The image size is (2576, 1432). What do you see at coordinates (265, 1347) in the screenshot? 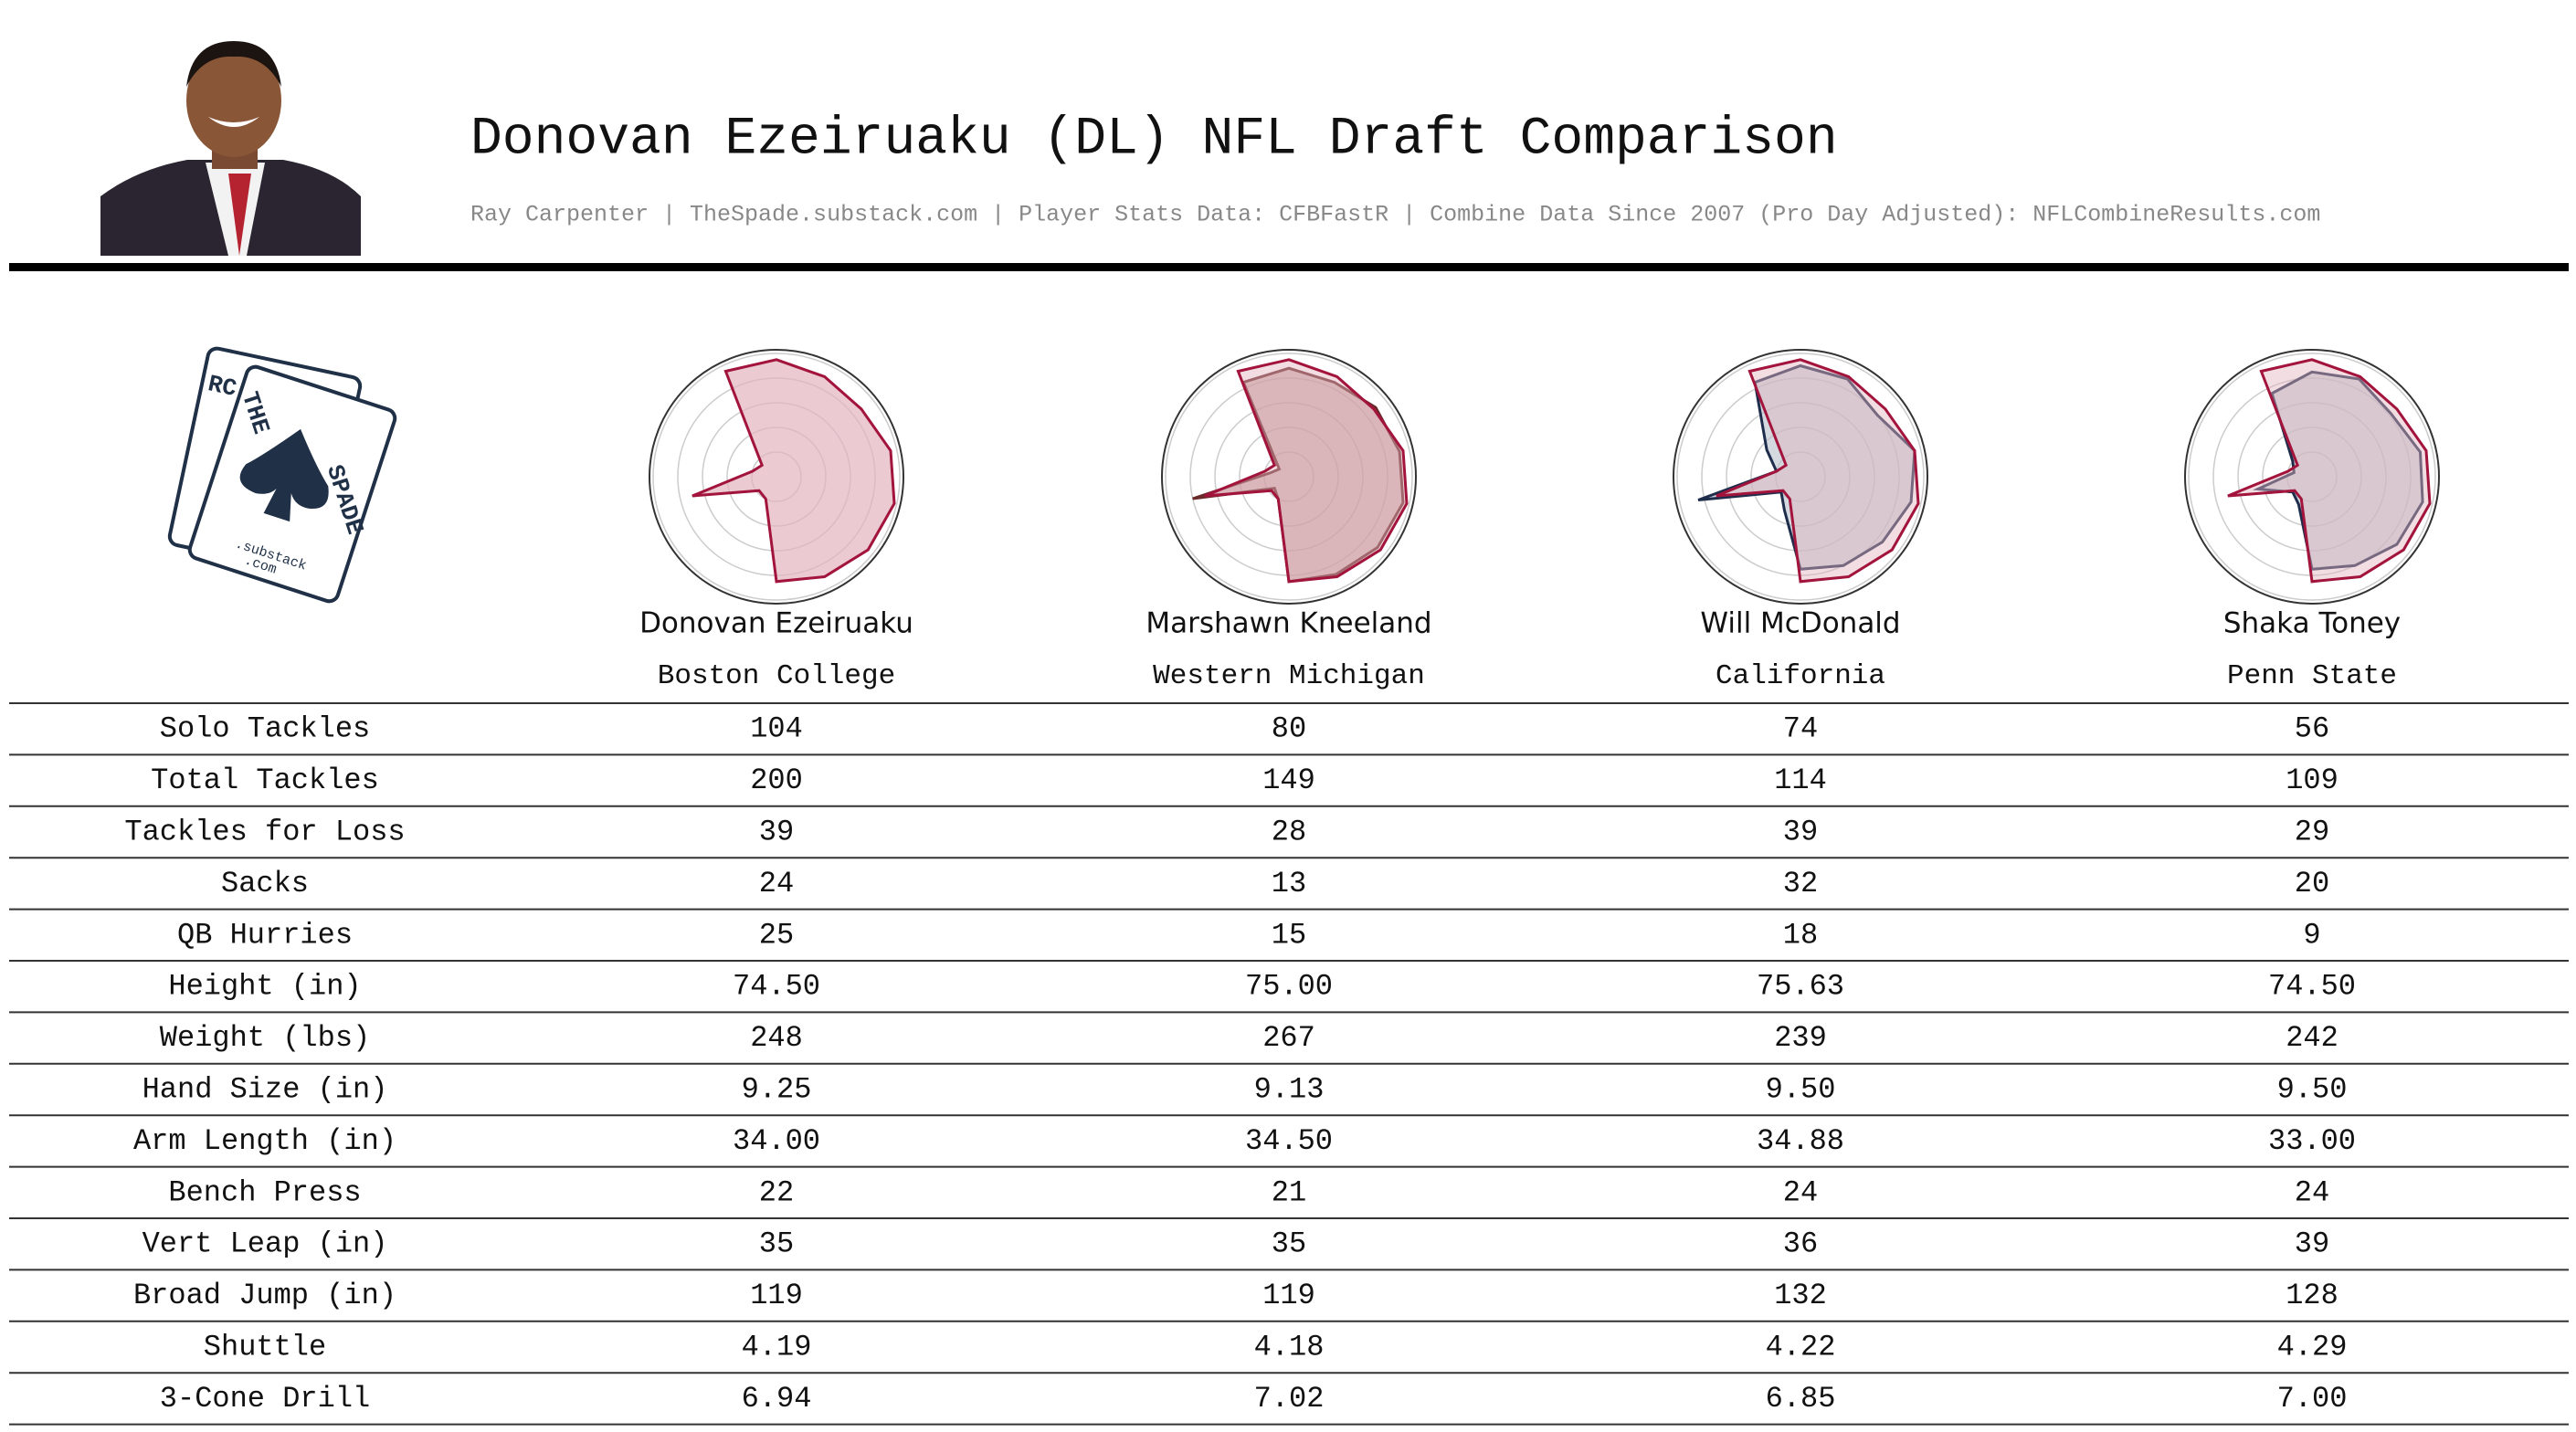
I see `row-label: Shuttle` at bounding box center [265, 1347].